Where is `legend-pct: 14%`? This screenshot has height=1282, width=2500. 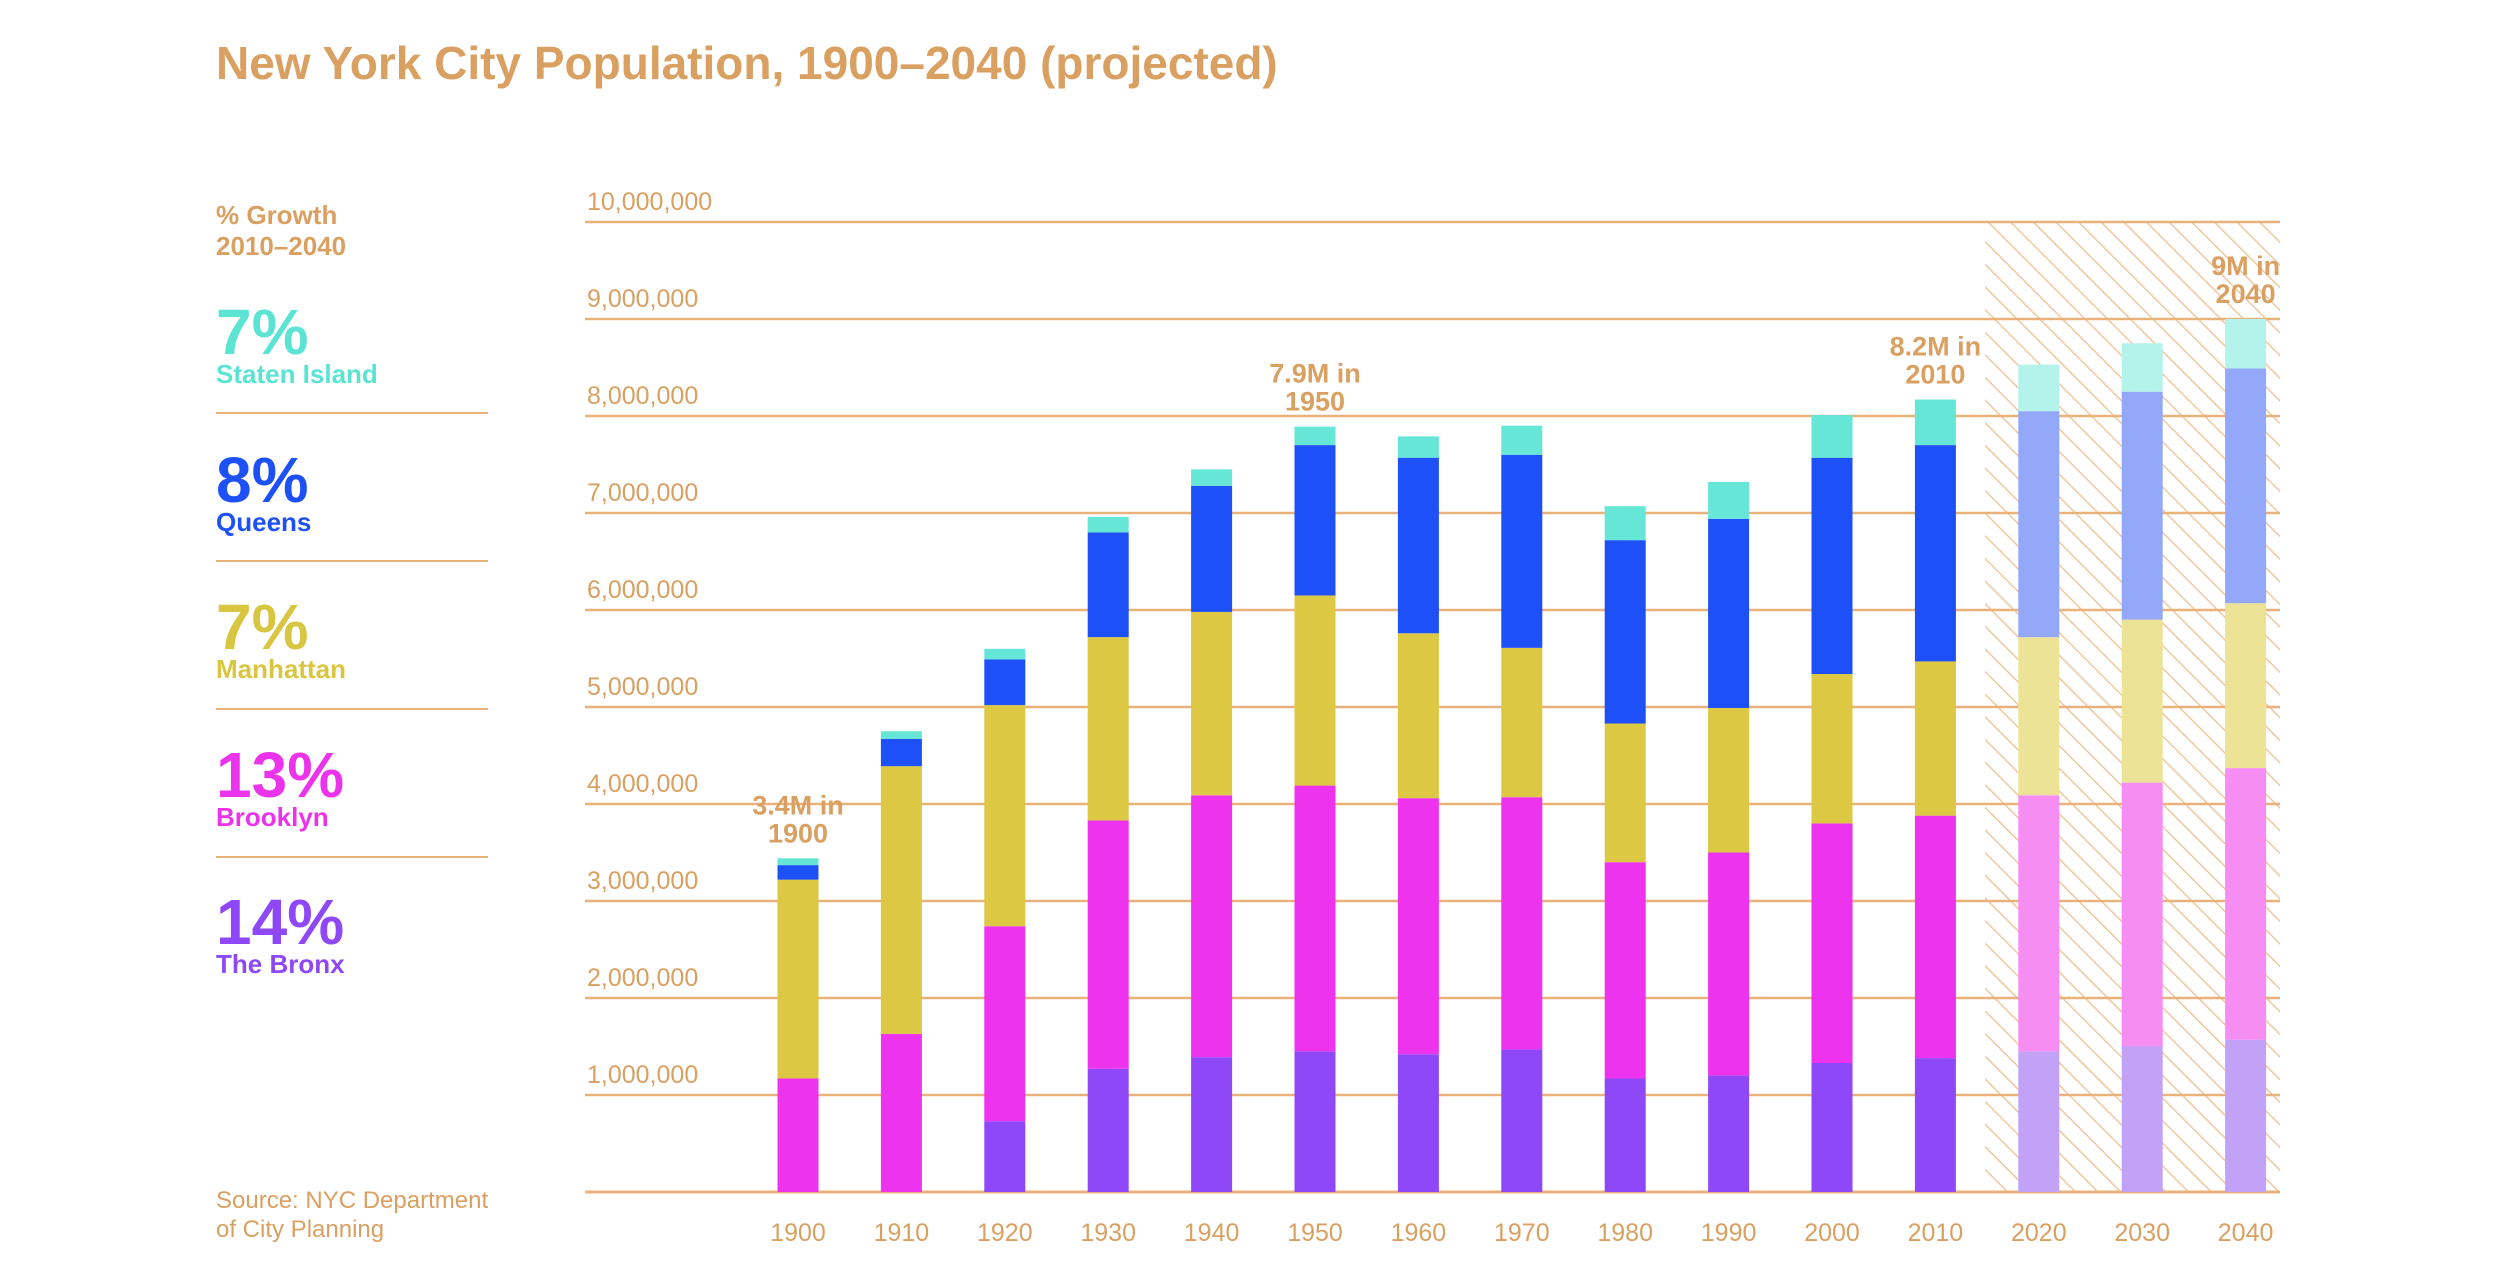
legend-pct: 14% is located at coordinates (280, 922).